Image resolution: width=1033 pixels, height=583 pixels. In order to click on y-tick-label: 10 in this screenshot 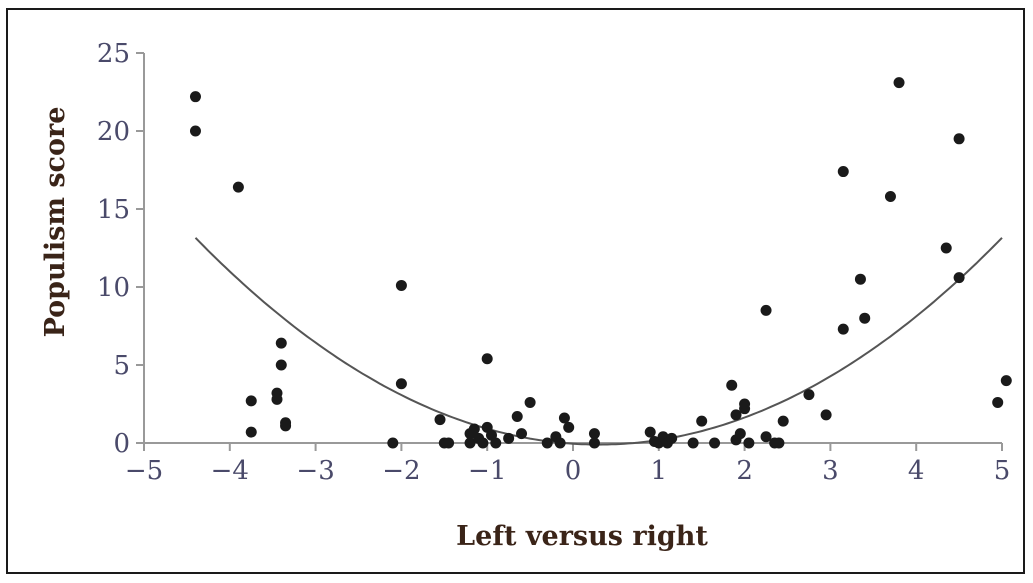, I will do `click(113, 288)`.